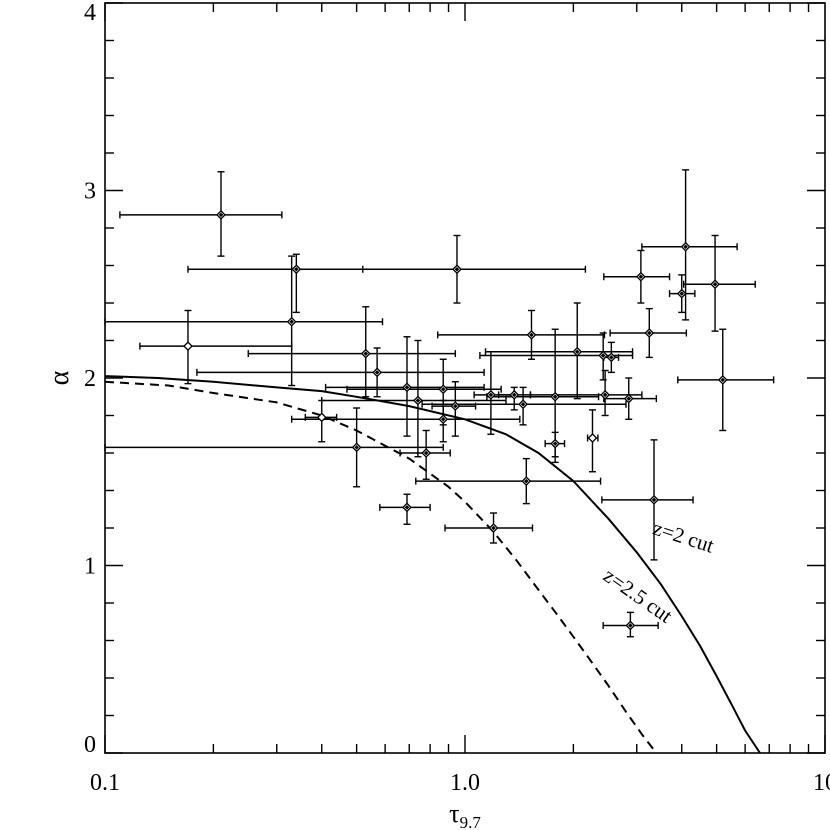  I want to click on y-tick-label: 4, so click(90, 13).